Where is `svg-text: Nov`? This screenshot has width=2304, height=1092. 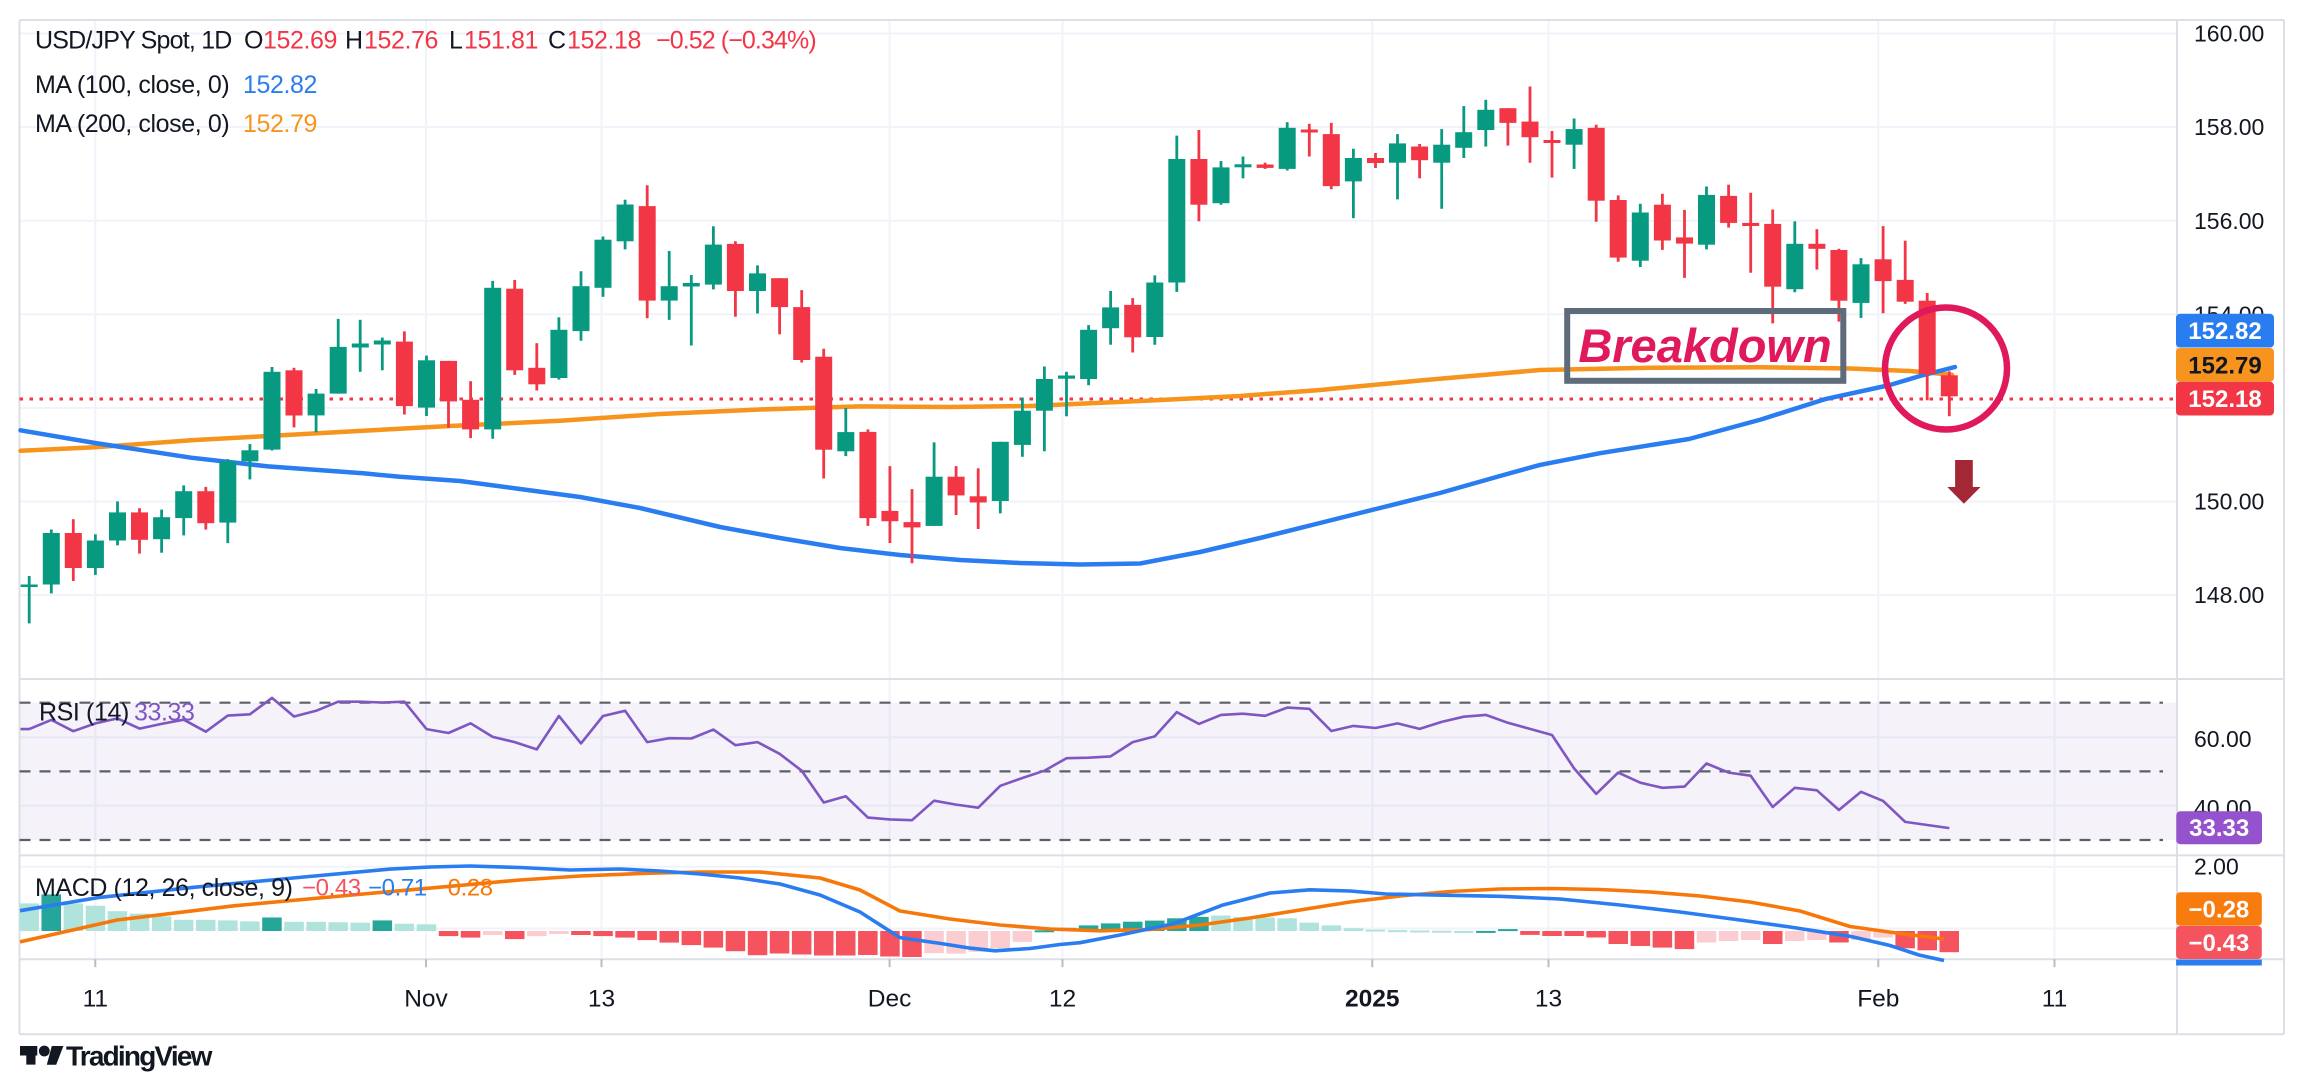
svg-text: Nov is located at coordinates (426, 999).